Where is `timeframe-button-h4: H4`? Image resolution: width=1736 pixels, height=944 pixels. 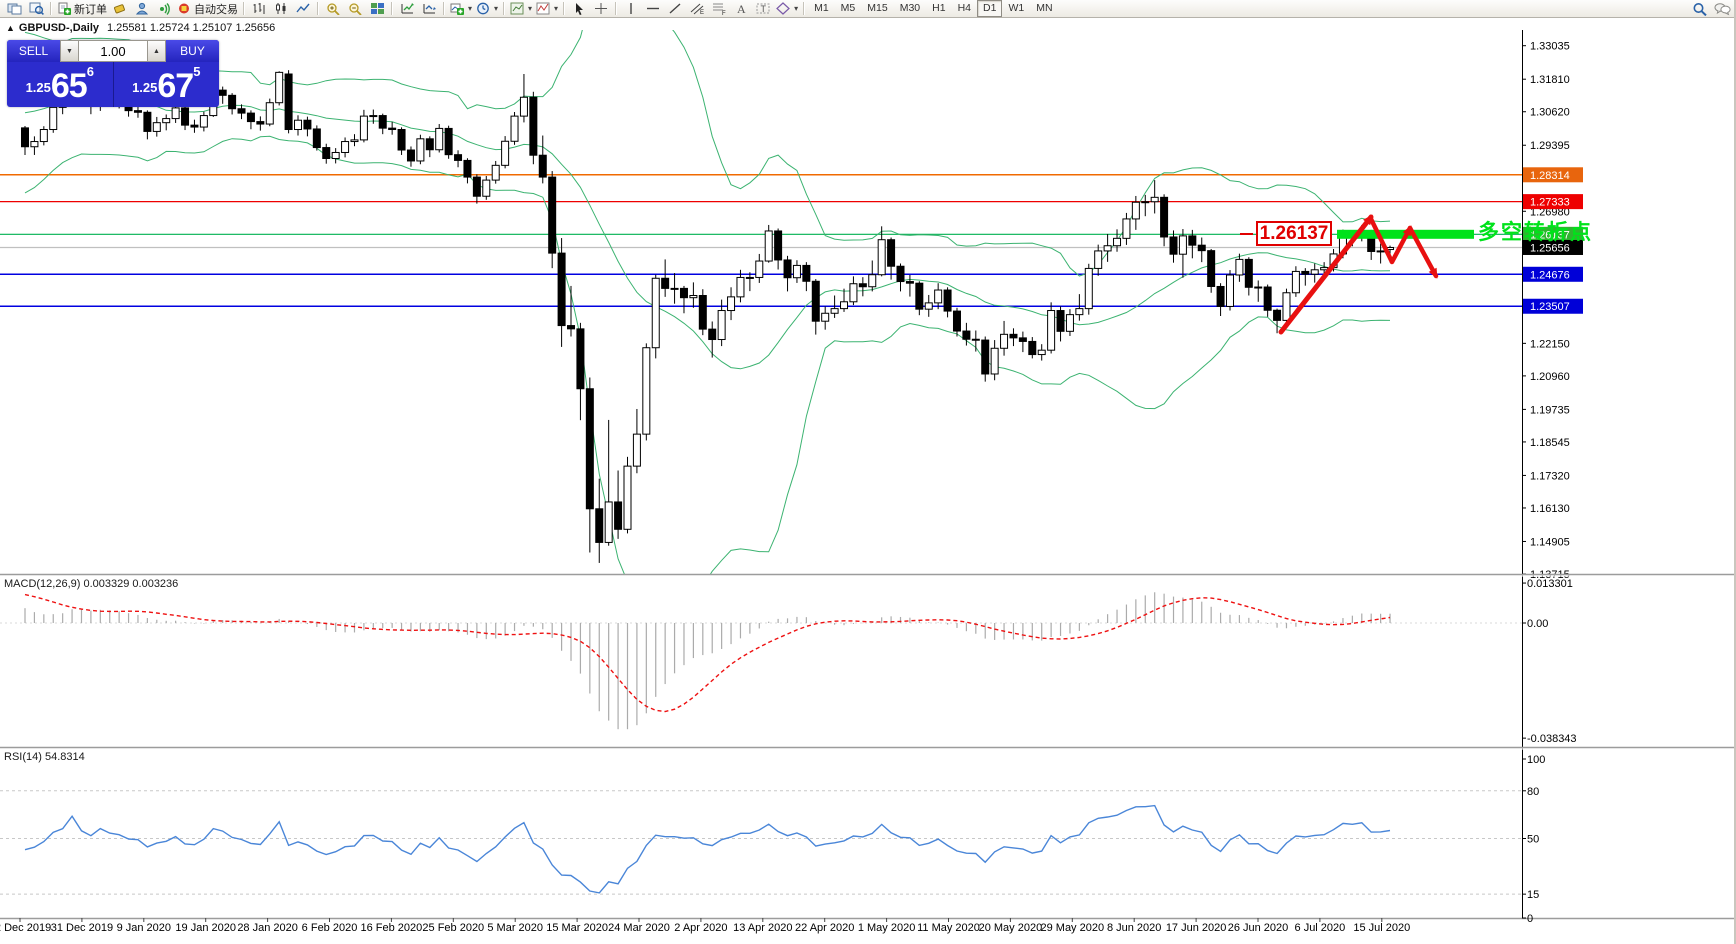 timeframe-button-h4: H4 is located at coordinates (964, 8).